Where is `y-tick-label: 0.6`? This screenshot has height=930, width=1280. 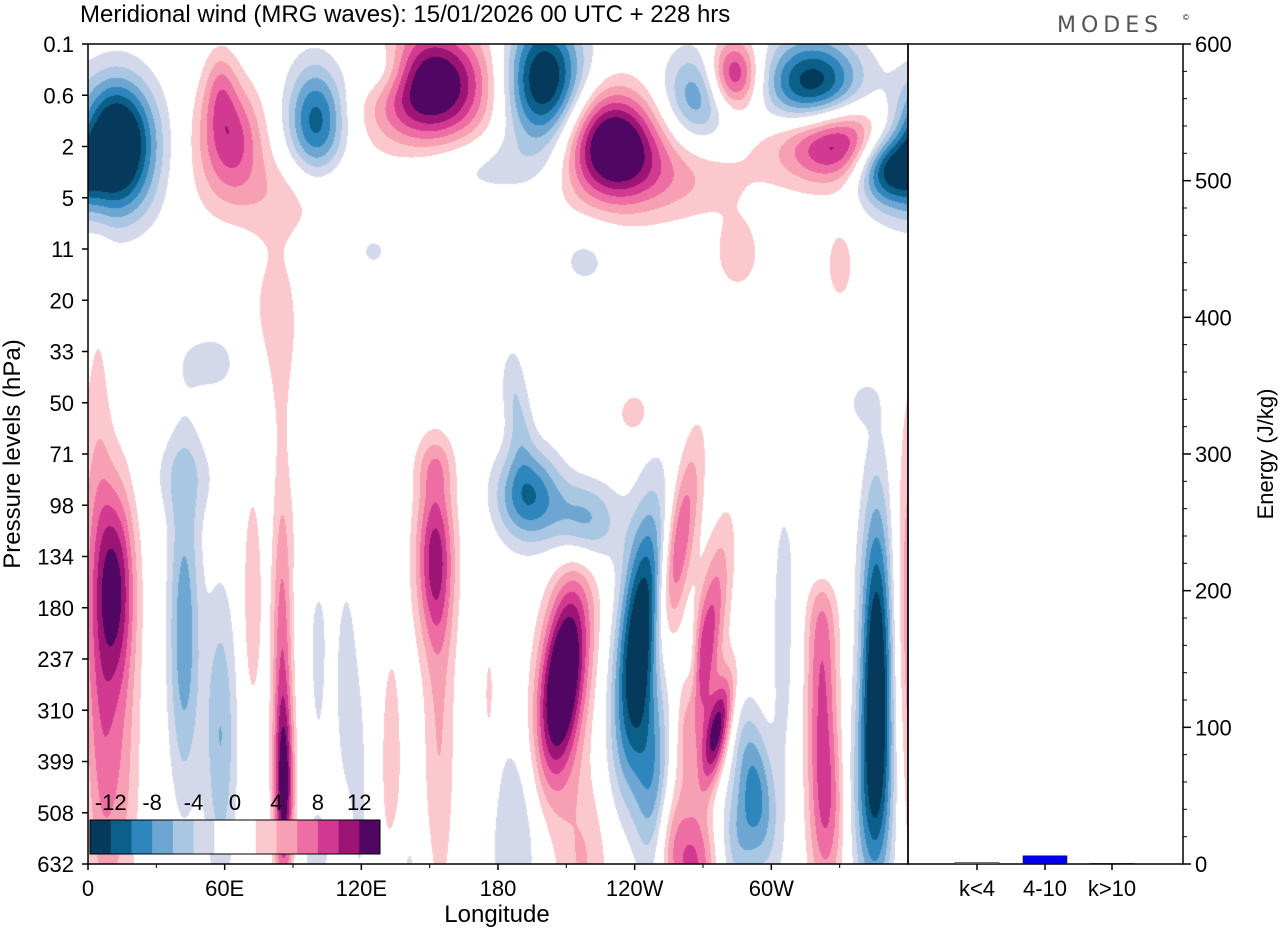 y-tick-label: 0.6 is located at coordinates (58, 95).